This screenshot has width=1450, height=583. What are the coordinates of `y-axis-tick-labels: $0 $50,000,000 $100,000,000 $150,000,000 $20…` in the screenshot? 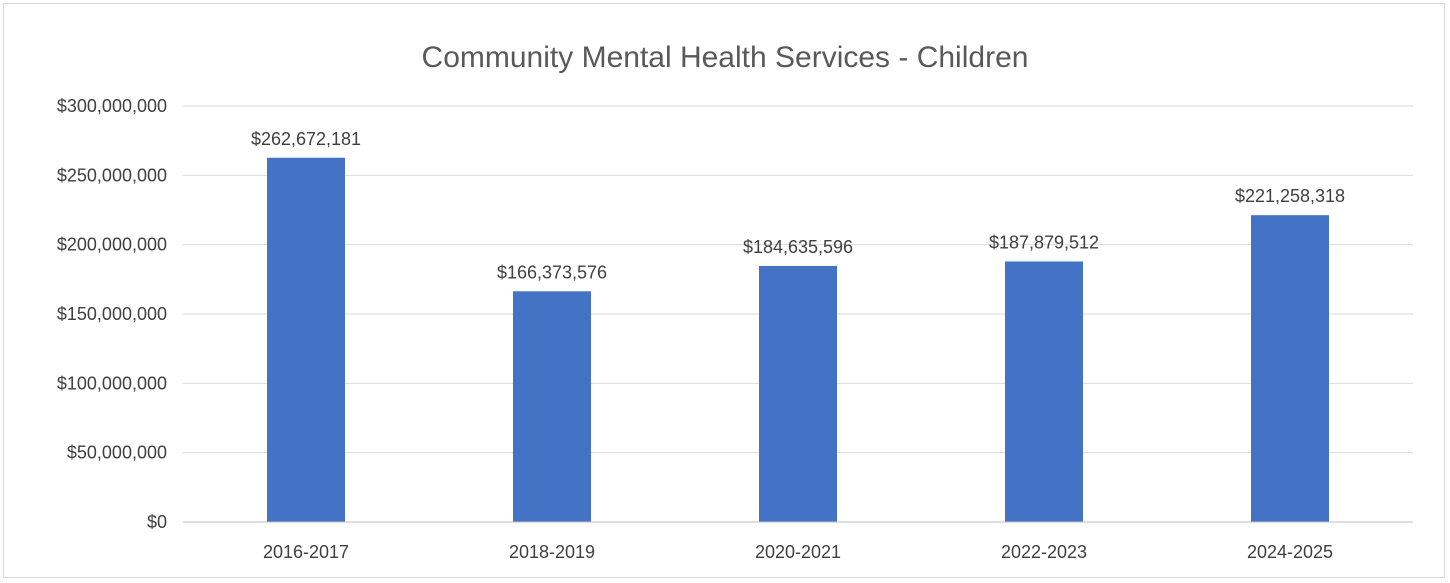 It's located at (112, 314).